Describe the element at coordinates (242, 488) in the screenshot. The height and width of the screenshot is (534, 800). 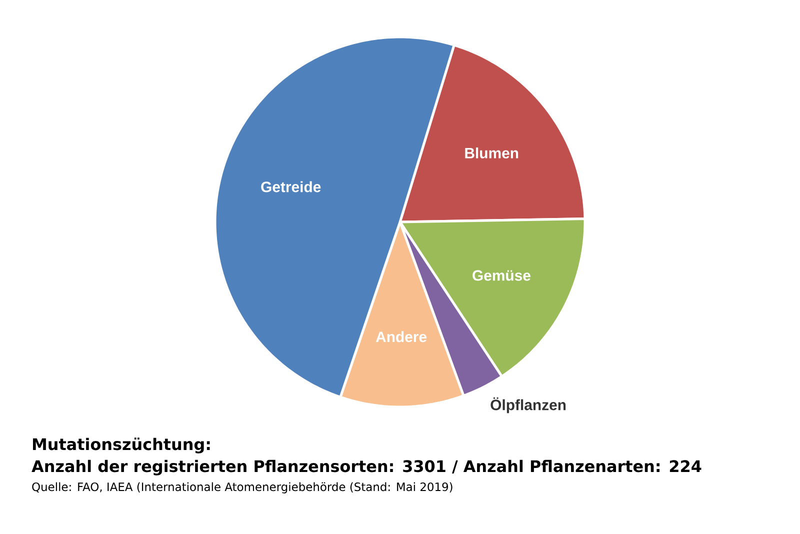
I see `source-note: Quelle: FAO, IAEA (Internationale Atomenergiebehörde (Stand: Mai 2019)` at that location.